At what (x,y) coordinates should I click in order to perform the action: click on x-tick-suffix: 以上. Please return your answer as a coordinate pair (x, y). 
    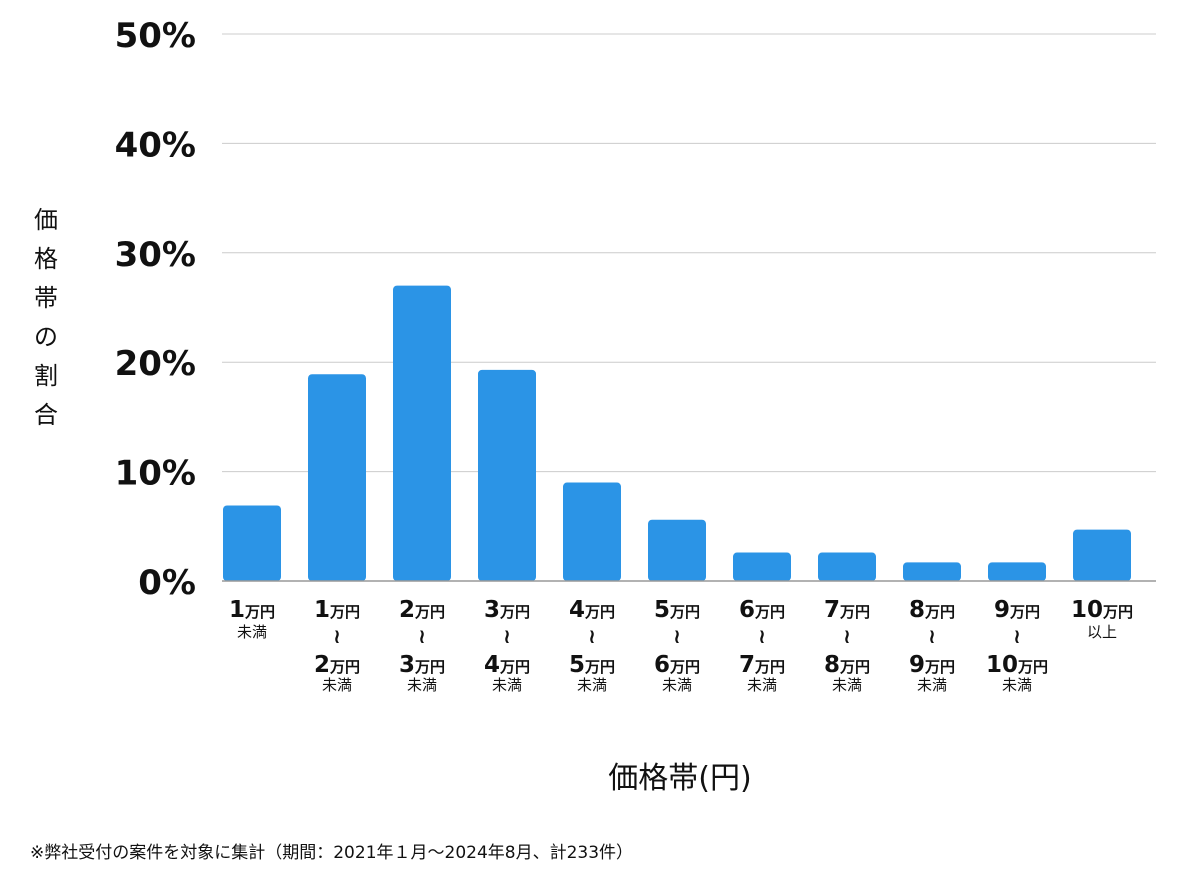
    Looking at the image, I should click on (1102, 632).